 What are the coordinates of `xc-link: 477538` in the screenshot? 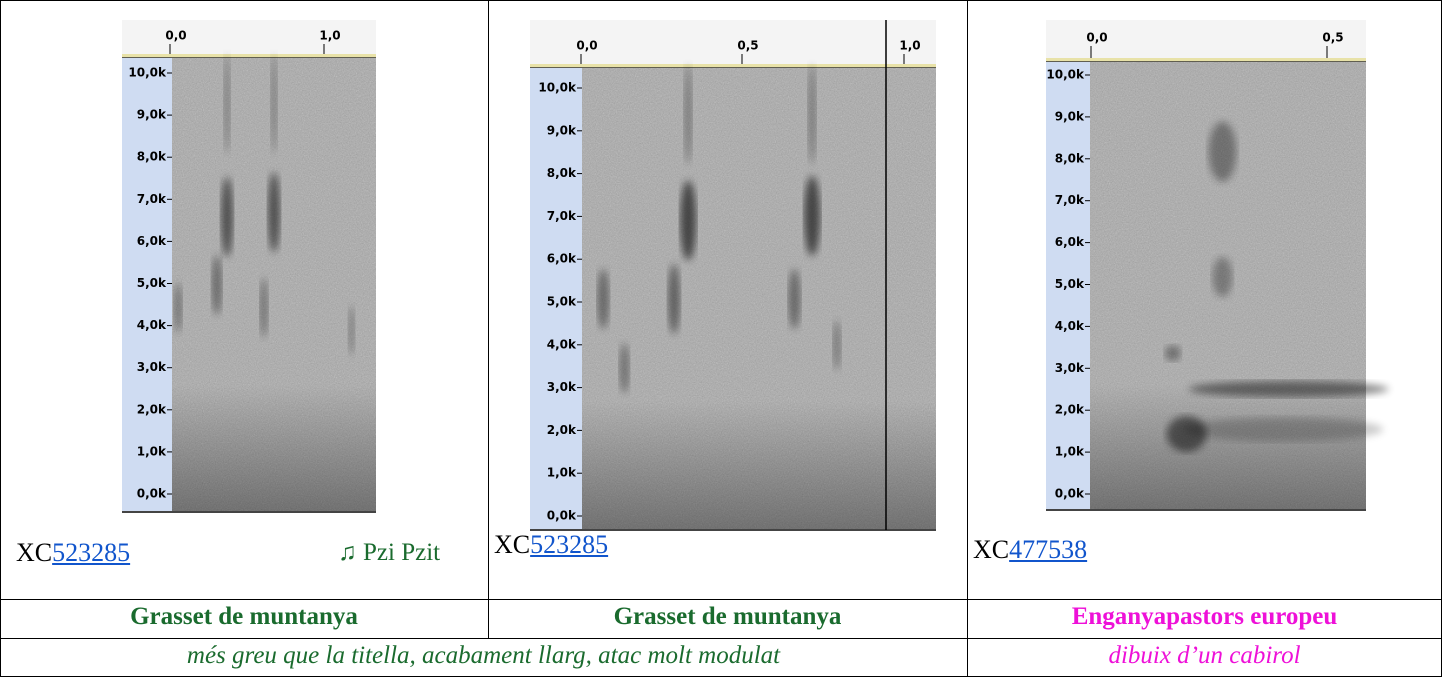 It's located at (1048, 549).